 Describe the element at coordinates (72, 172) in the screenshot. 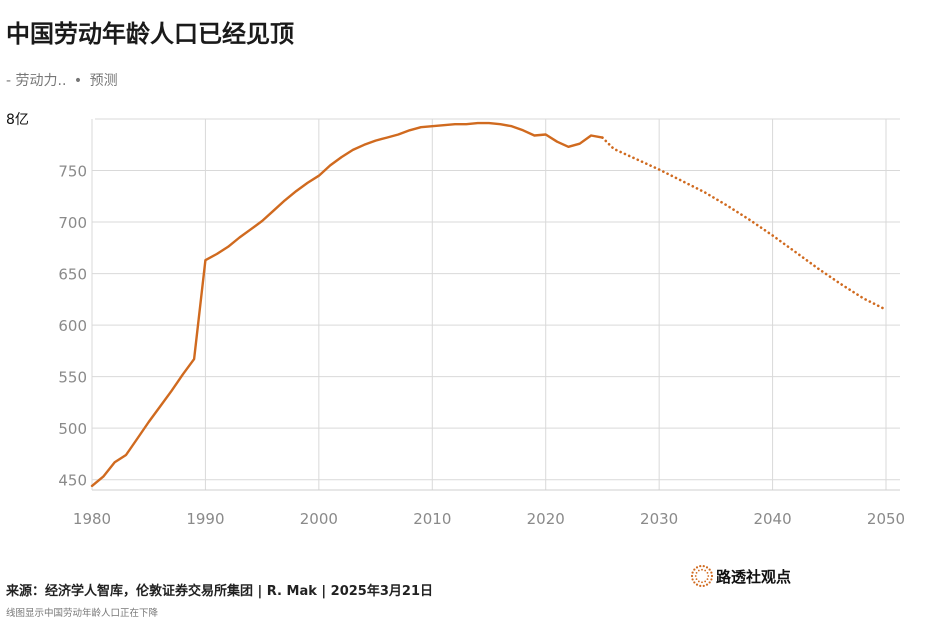

I see `y-tick-label: 750` at that location.